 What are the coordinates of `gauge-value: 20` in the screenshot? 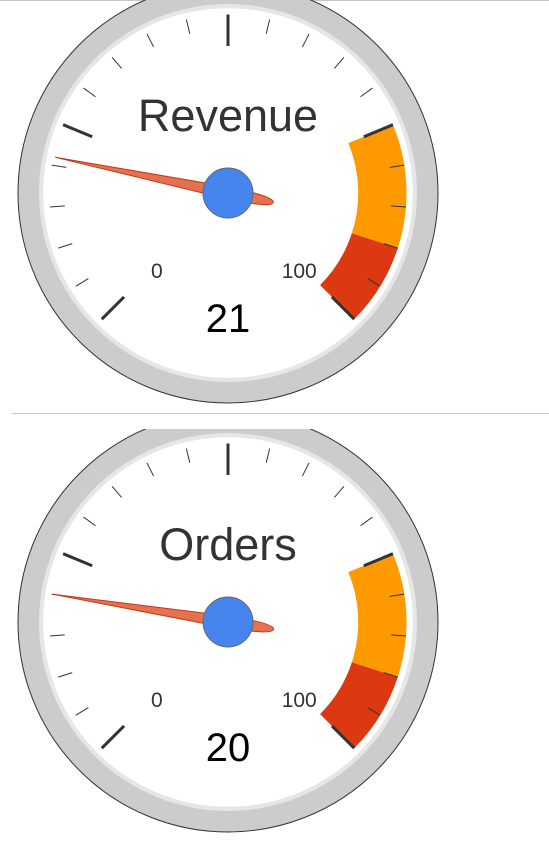 It's located at (228, 748).